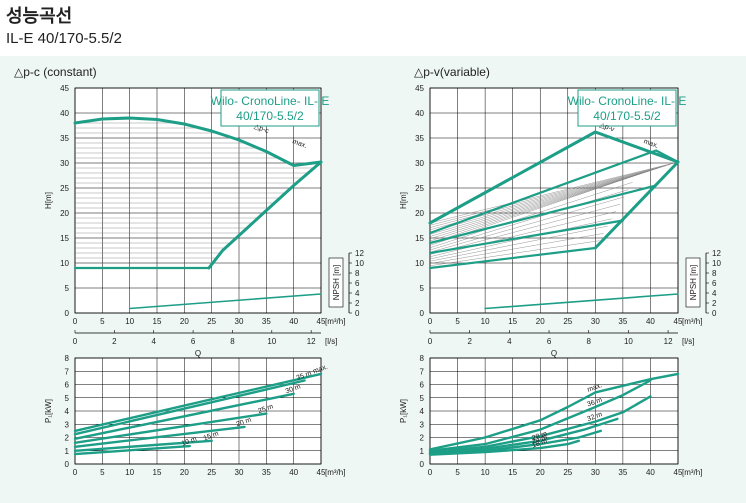 Image resolution: width=746 pixels, height=503 pixels. Describe the element at coordinates (504, 447) in the screenshot. I see `series-curve-18m` at that location.